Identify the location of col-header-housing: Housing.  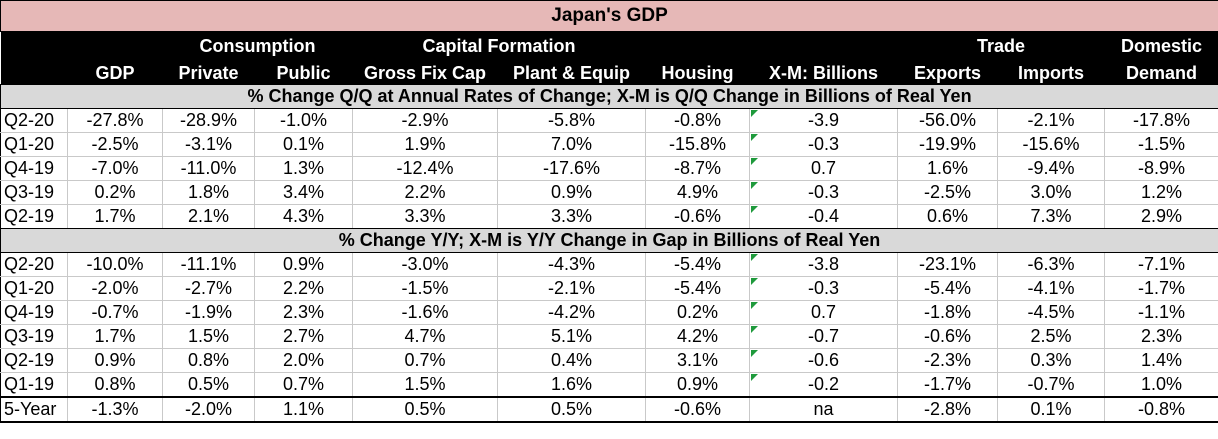
(697, 71).